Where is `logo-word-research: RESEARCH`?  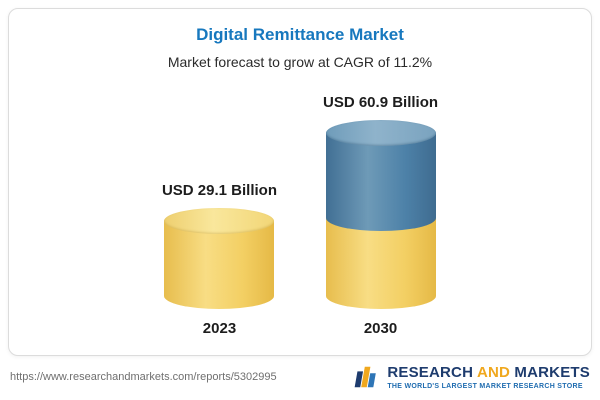
logo-word-research: RESEARCH is located at coordinates (430, 372).